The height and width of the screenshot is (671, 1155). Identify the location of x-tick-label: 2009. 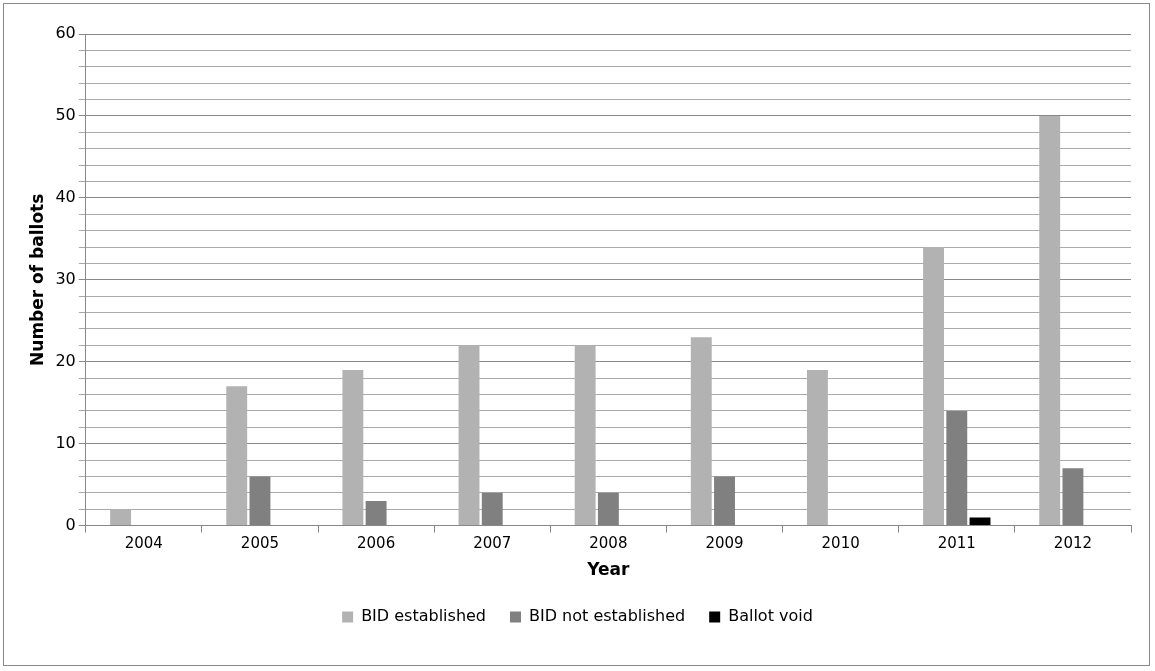
(724, 543).